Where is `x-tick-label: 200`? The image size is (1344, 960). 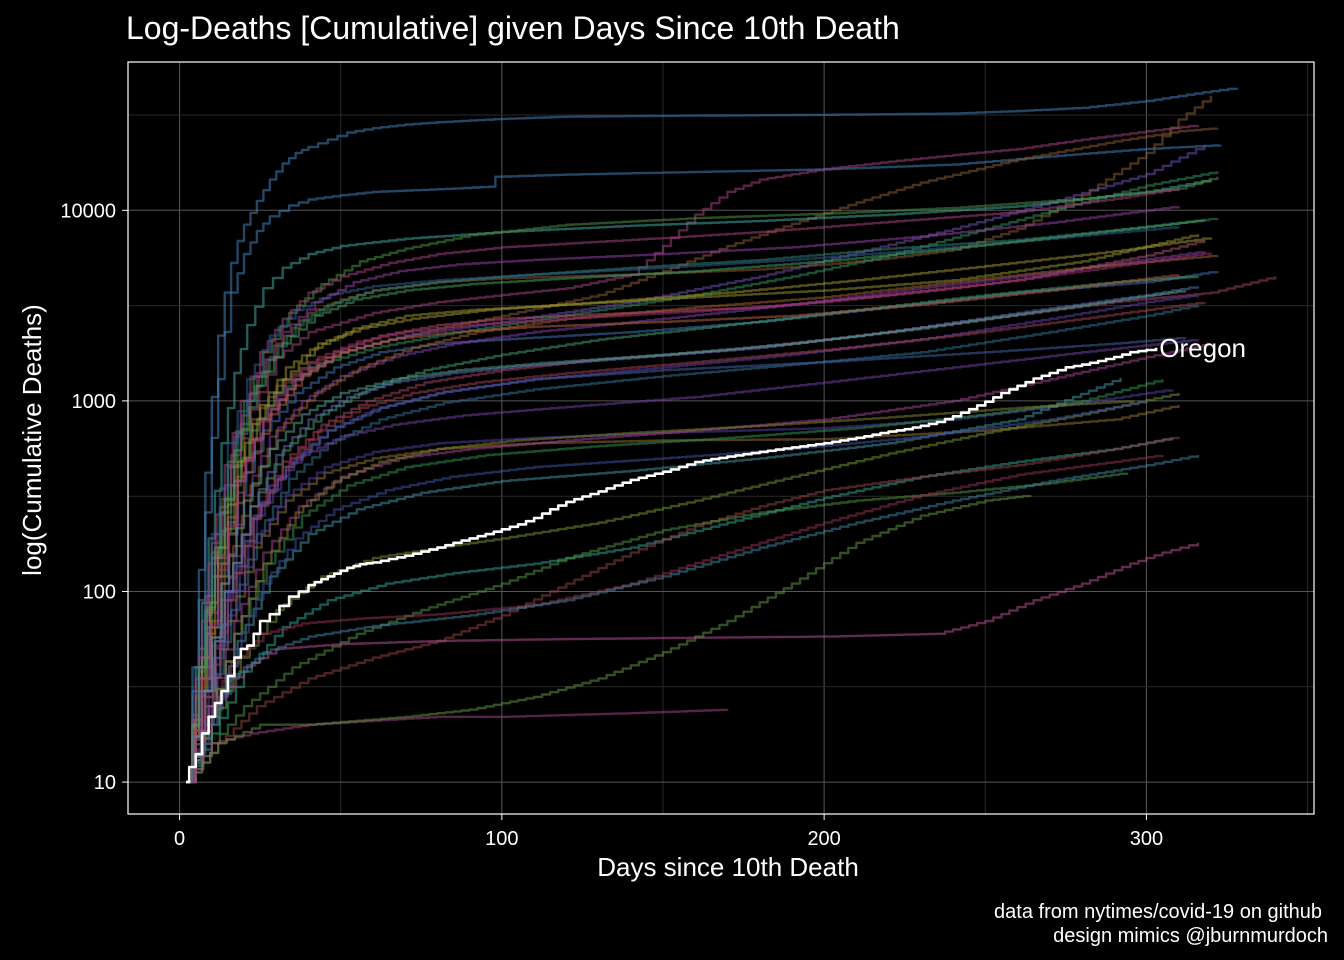
x-tick-label: 200 is located at coordinates (823, 839).